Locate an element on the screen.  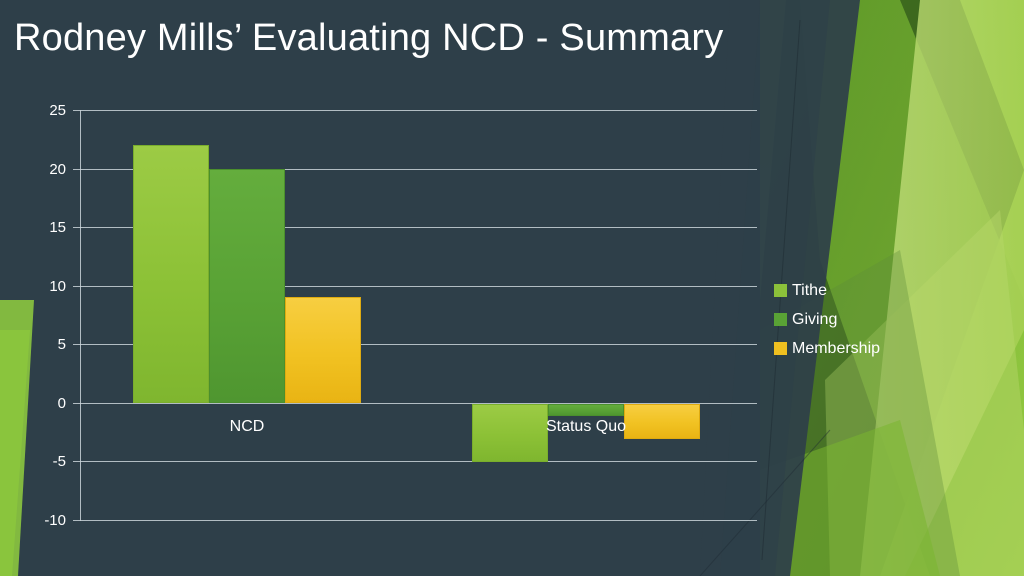
chart-legend: Tithe Giving Membership is located at coordinates (844, 319).